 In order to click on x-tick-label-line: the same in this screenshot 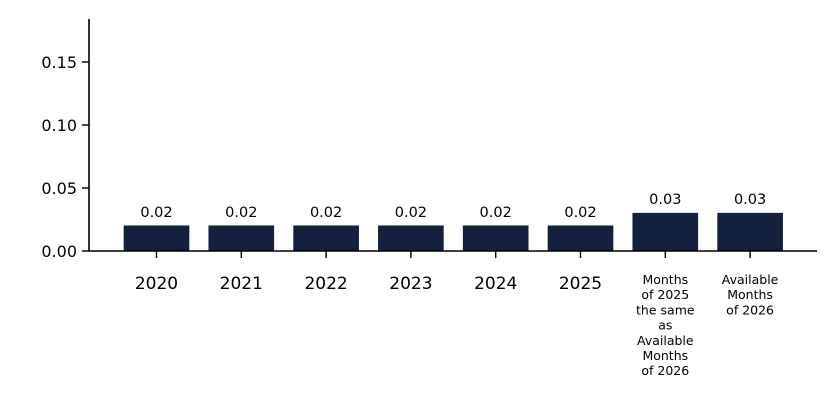, I will do `click(665, 309)`.